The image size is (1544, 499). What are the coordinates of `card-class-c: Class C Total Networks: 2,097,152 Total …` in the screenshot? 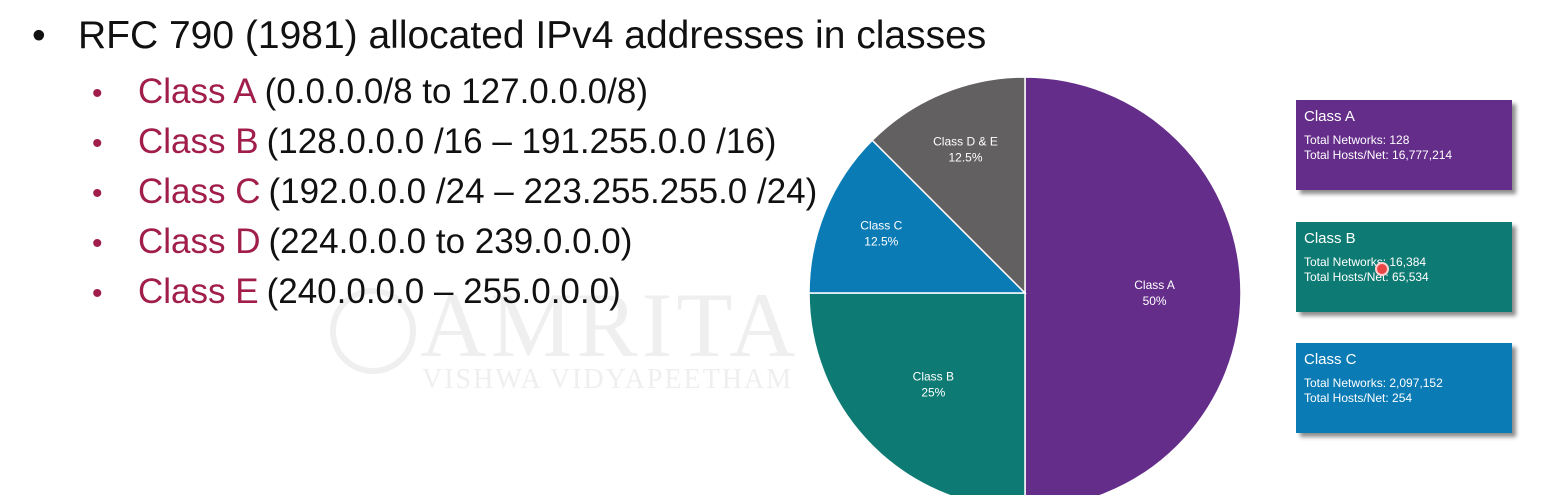 It's located at (1404, 388).